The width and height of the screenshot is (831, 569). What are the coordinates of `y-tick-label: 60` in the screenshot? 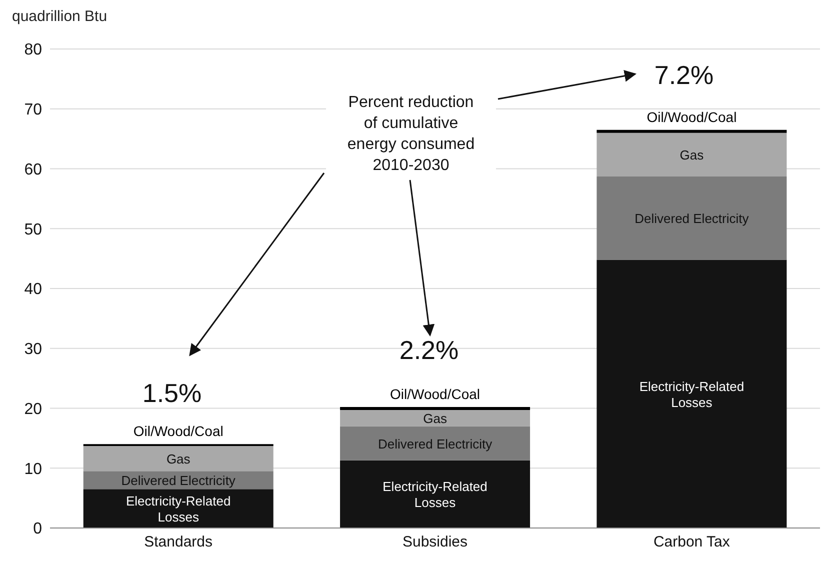 It's located at (33, 169).